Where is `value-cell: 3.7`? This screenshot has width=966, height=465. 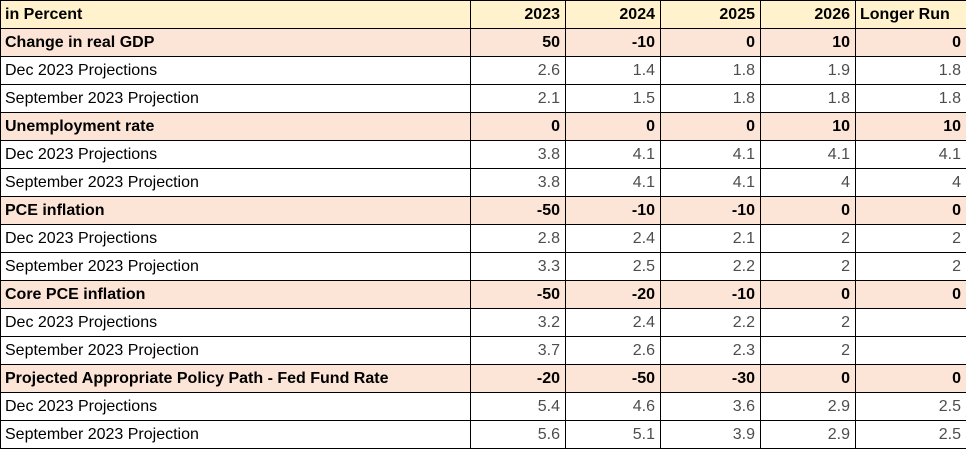
value-cell: 3.7 is located at coordinates (518, 350).